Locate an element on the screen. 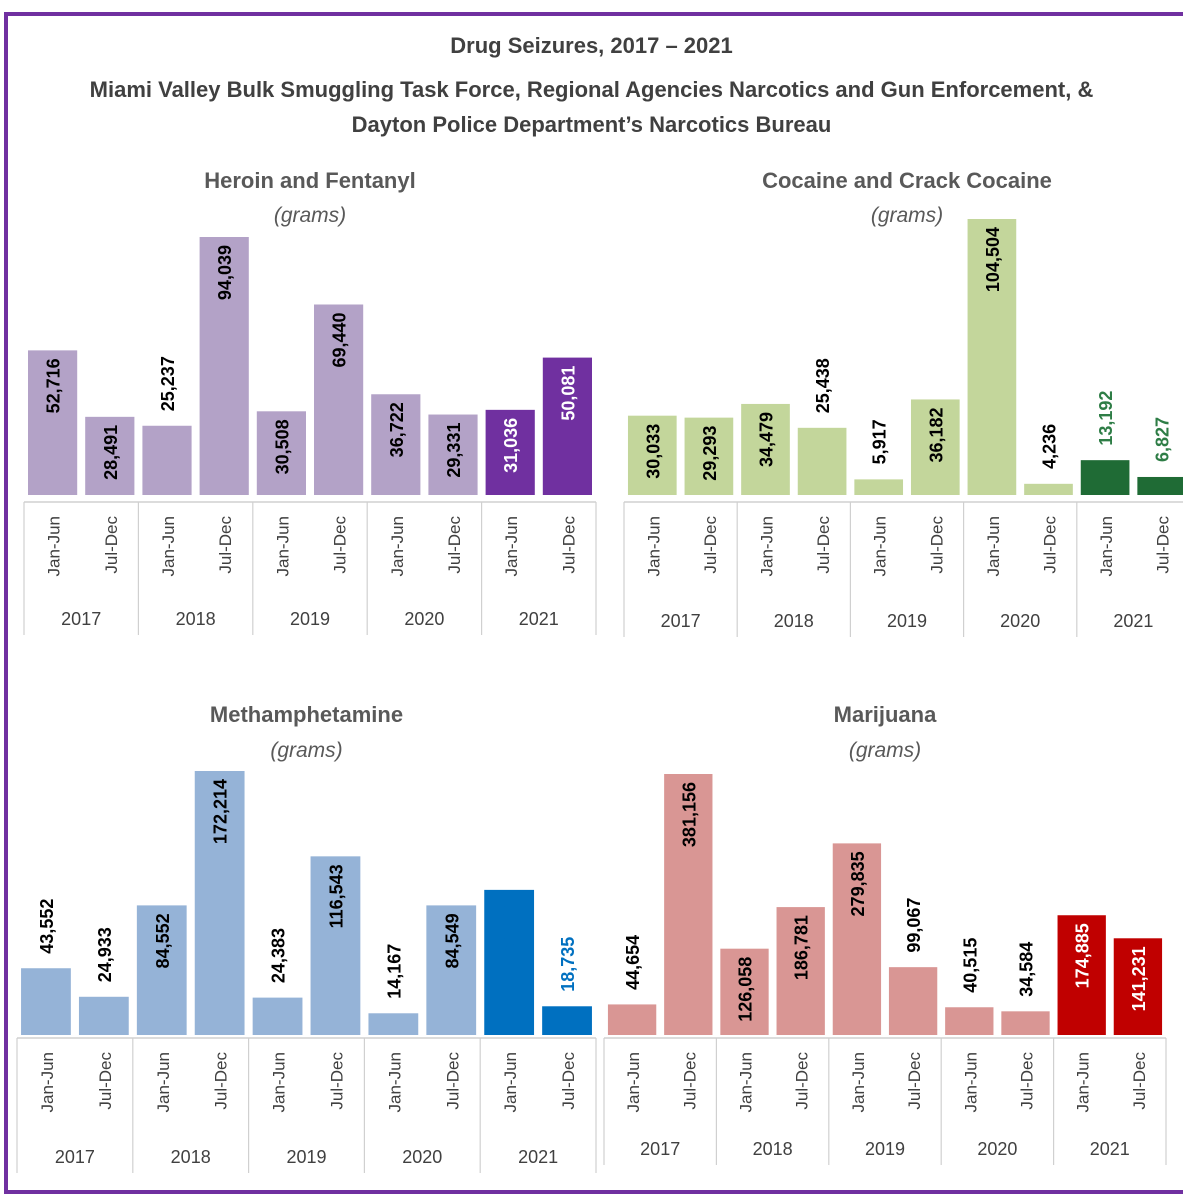  data-label: 174,885 is located at coordinates (1083, 955).